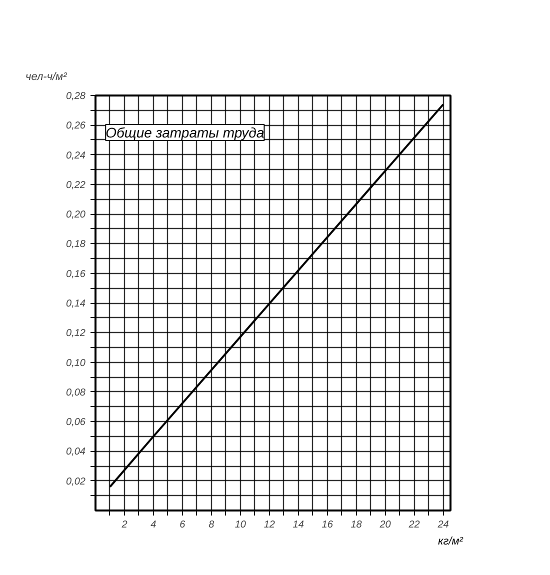 The image size is (550, 575). I want to click on y-tick-label: 0,04, so click(76, 452).